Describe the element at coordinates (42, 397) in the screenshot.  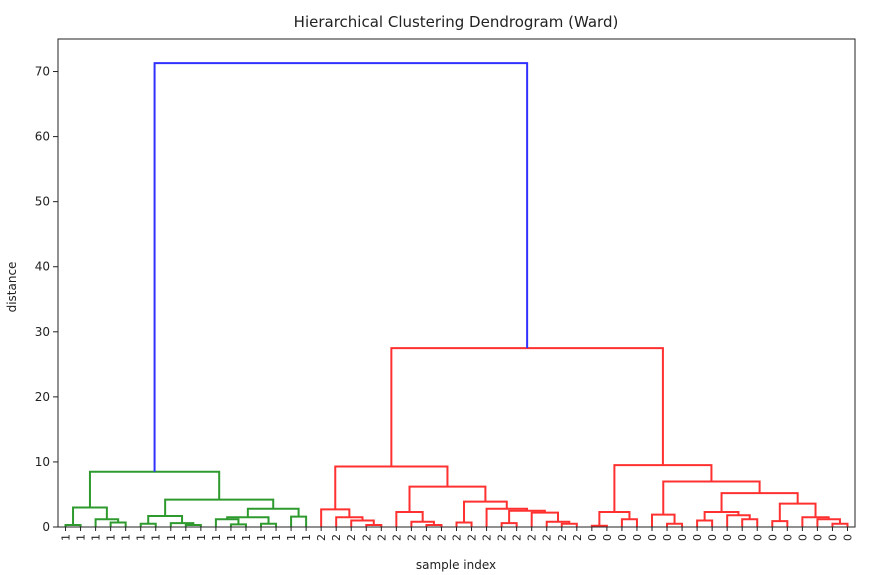
I see `y-tick-label: 20` at that location.